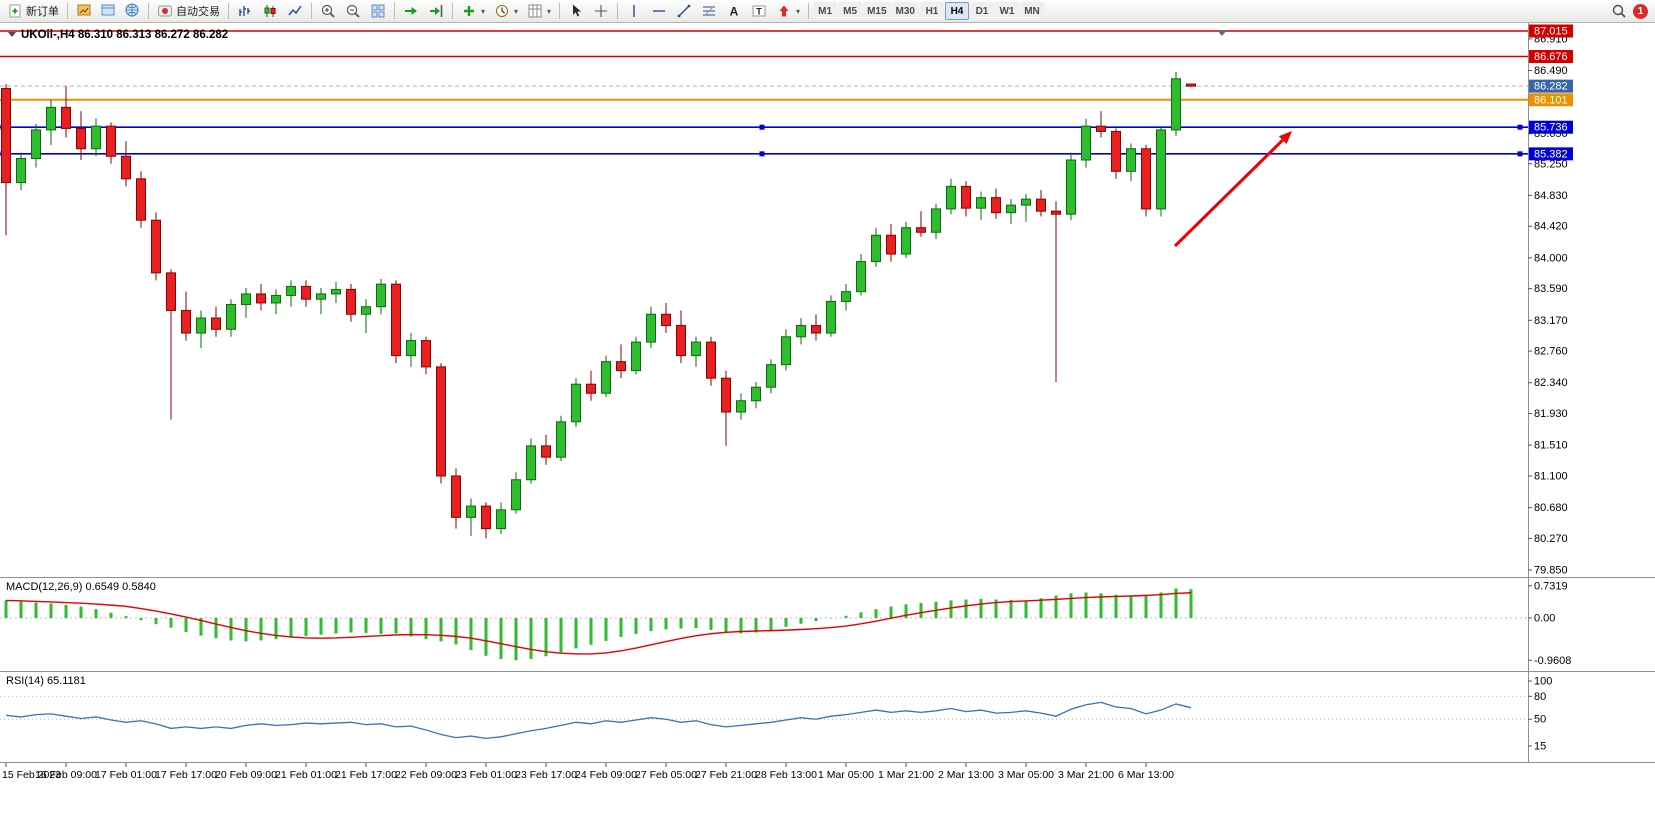  I want to click on time-tick-label: 24 Feb 09:00, so click(606, 775).